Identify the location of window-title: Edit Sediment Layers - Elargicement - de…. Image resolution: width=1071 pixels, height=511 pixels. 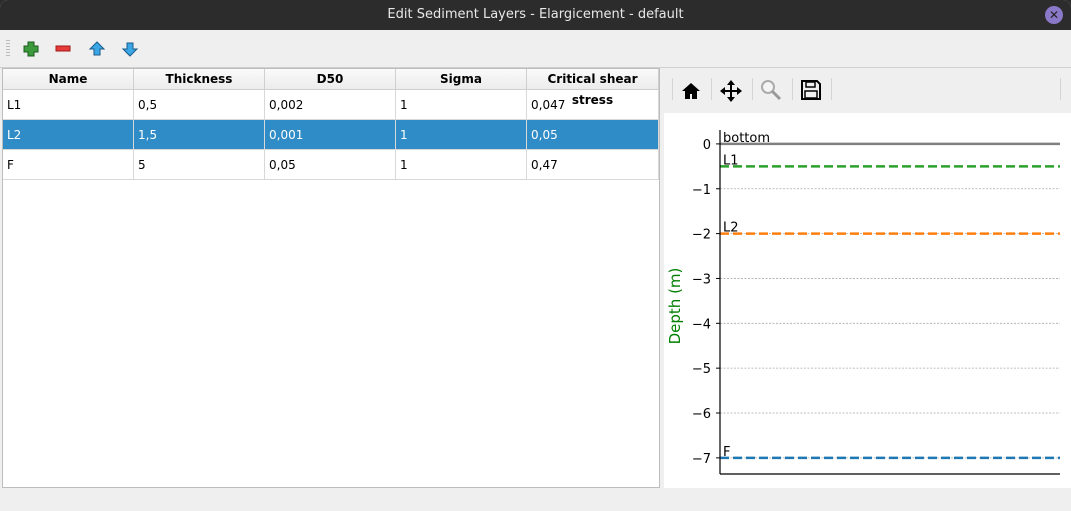
(535, 14).